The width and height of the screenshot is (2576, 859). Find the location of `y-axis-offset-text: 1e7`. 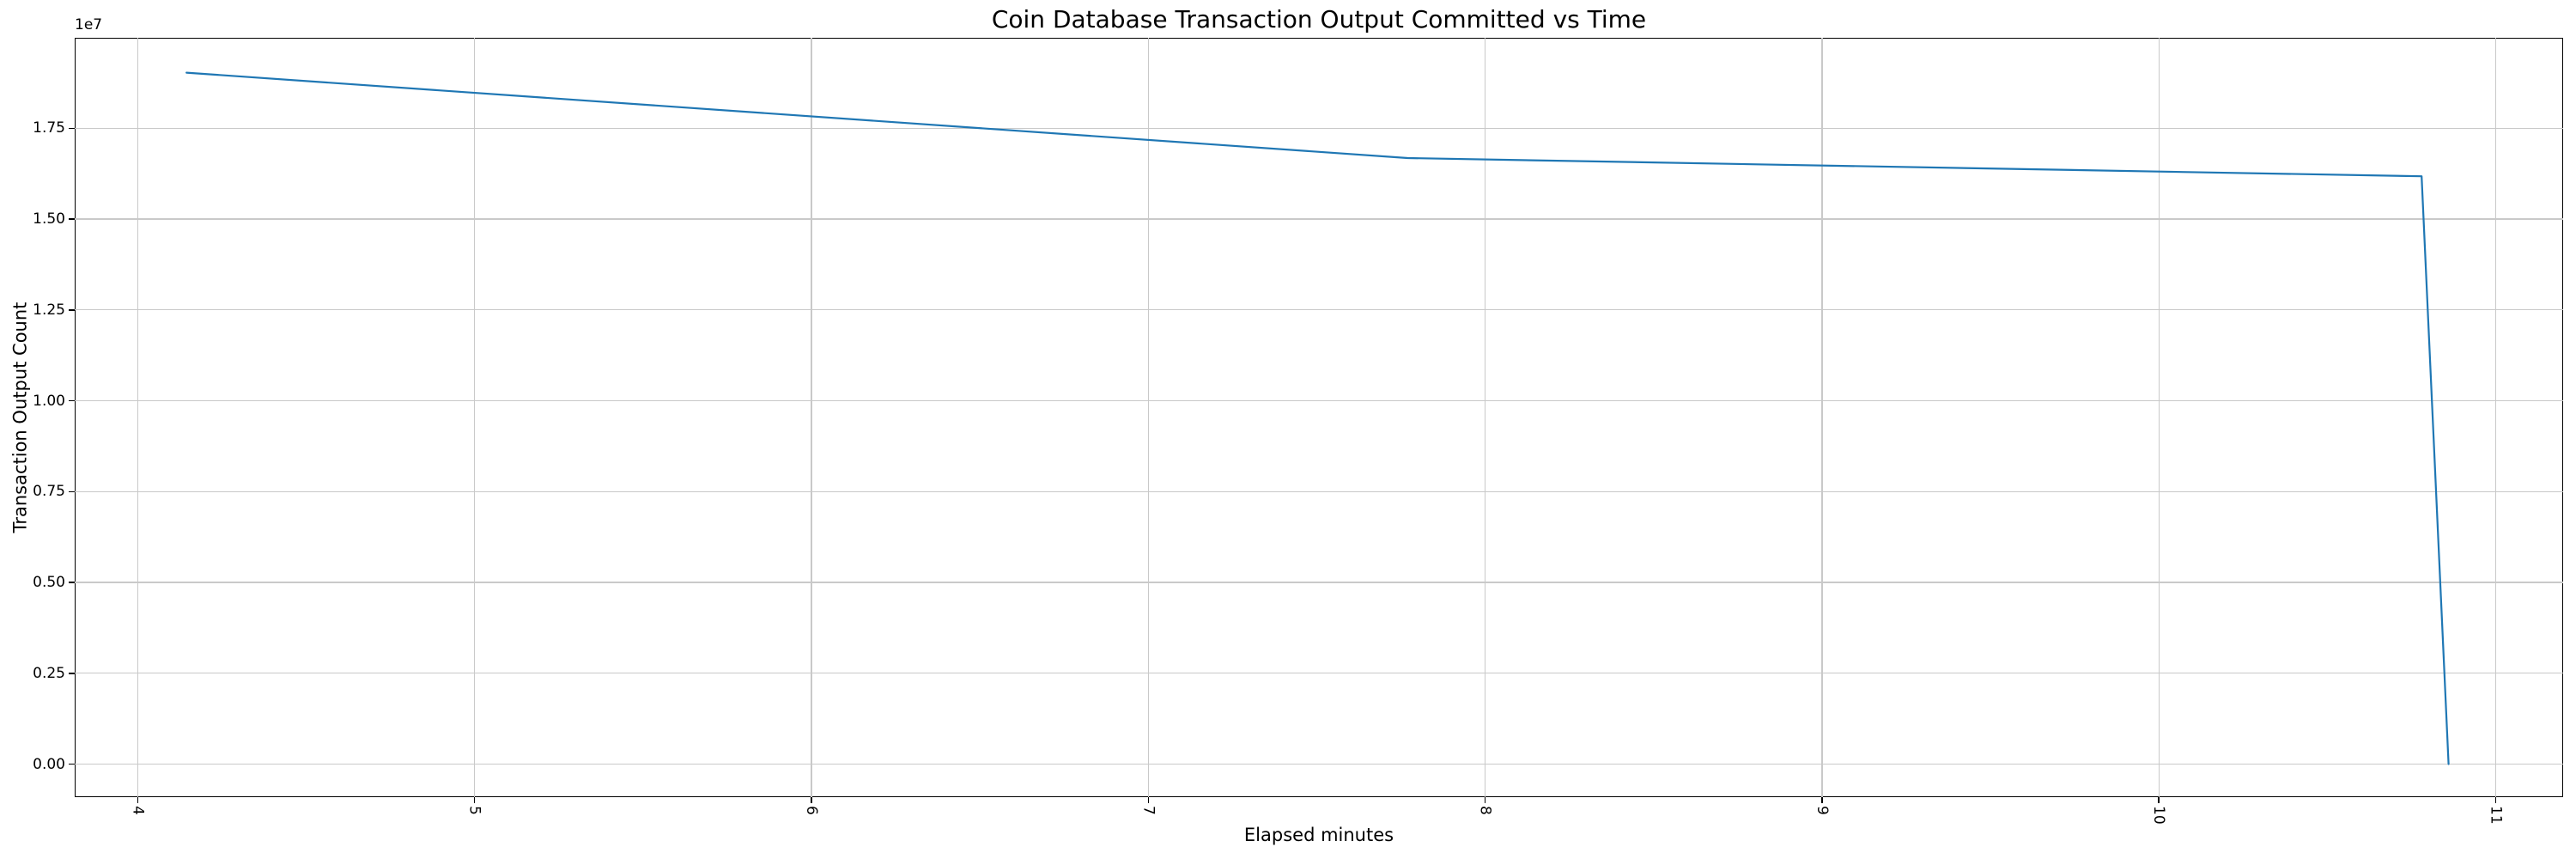

y-axis-offset-text: 1e7 is located at coordinates (89, 25).